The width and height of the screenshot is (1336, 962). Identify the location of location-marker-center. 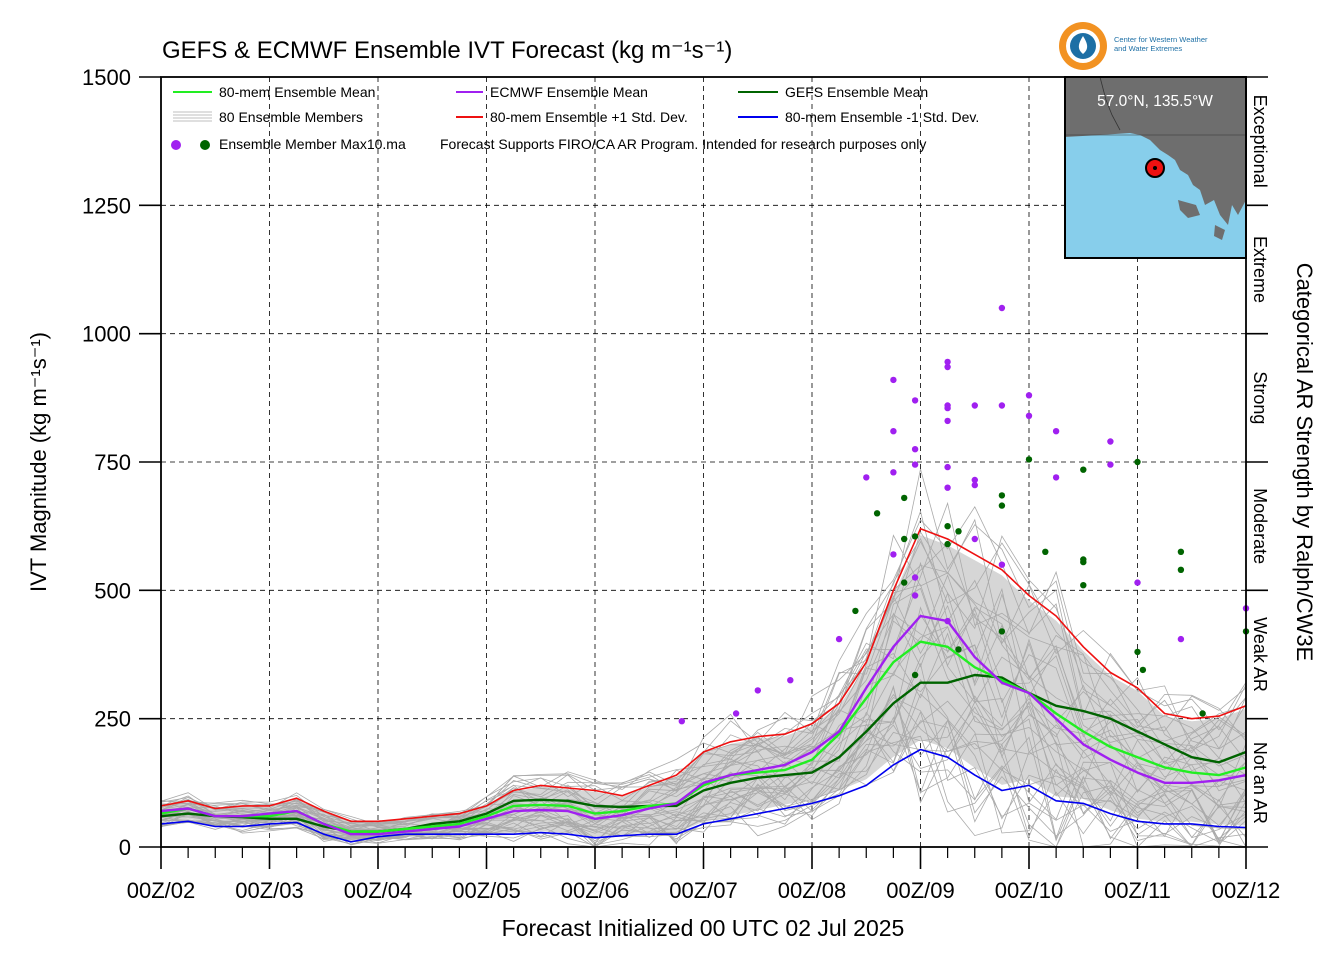
(1155, 168).